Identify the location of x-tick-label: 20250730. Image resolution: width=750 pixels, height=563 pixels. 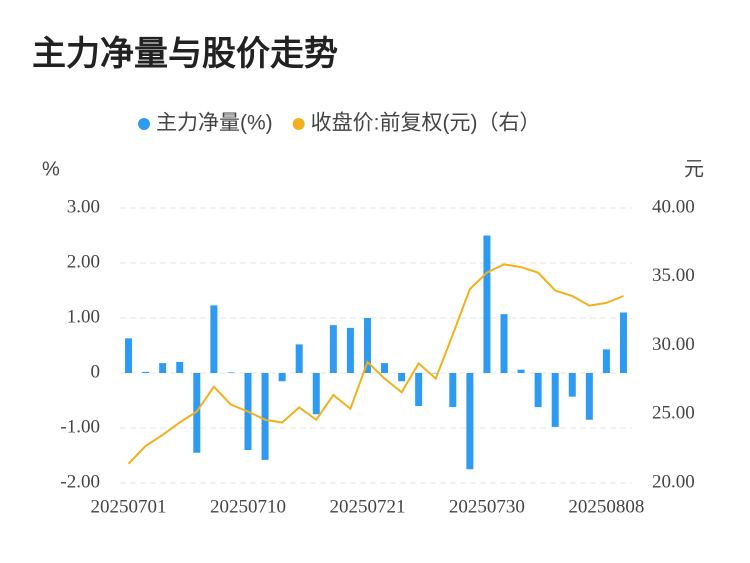
(487, 506).